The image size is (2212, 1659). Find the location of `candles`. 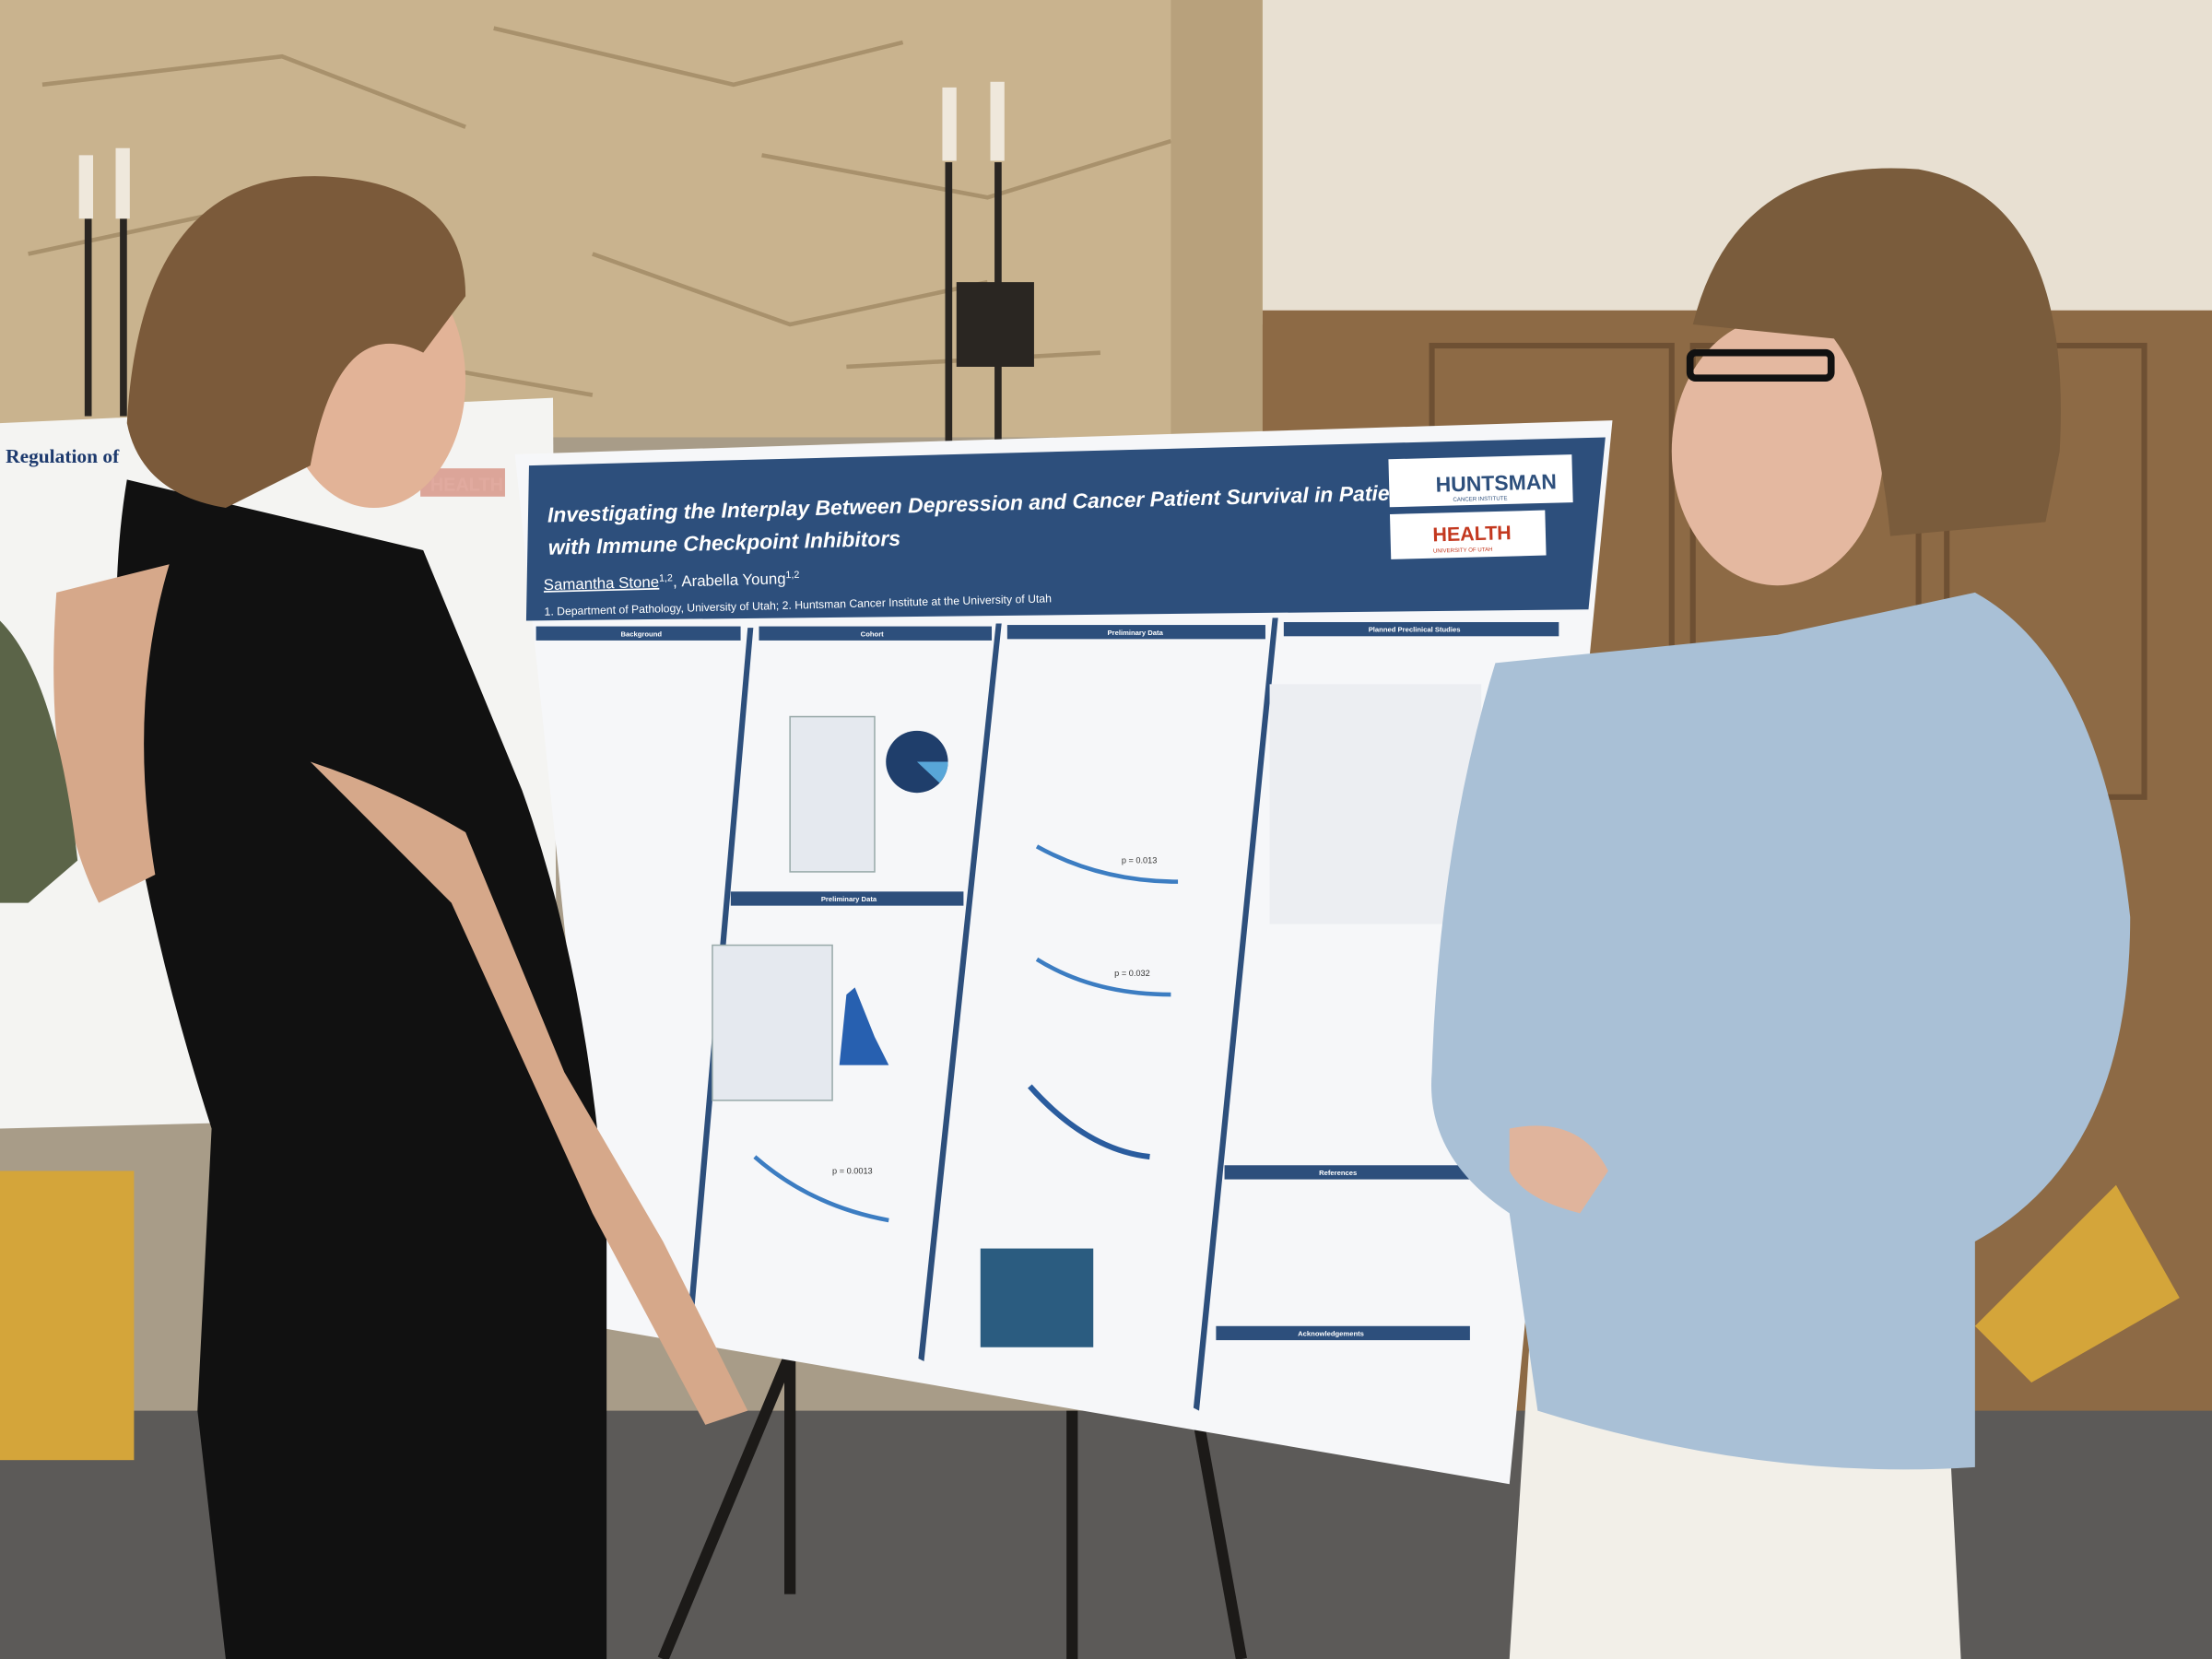

candles is located at coordinates (541, 150).